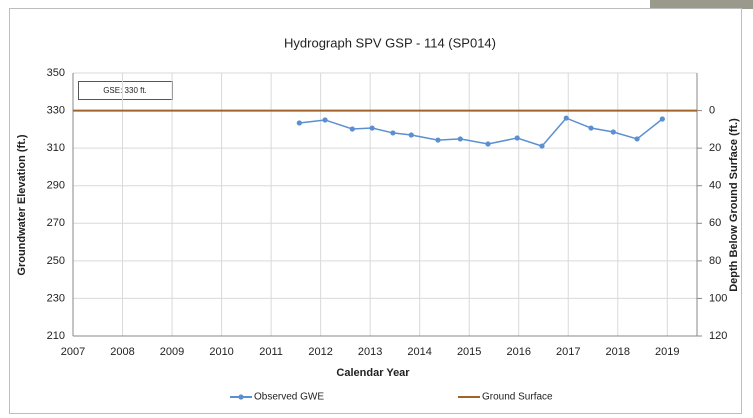 This screenshot has width=753, height=418. What do you see at coordinates (517, 397) in the screenshot?
I see `legend-label: Ground Surface` at bounding box center [517, 397].